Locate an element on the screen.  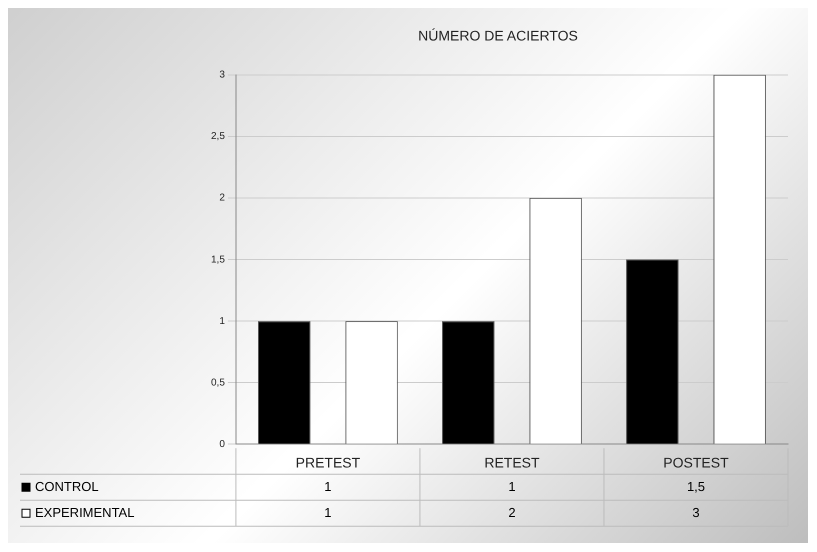
x-tick-label: PRETEST is located at coordinates (328, 462).